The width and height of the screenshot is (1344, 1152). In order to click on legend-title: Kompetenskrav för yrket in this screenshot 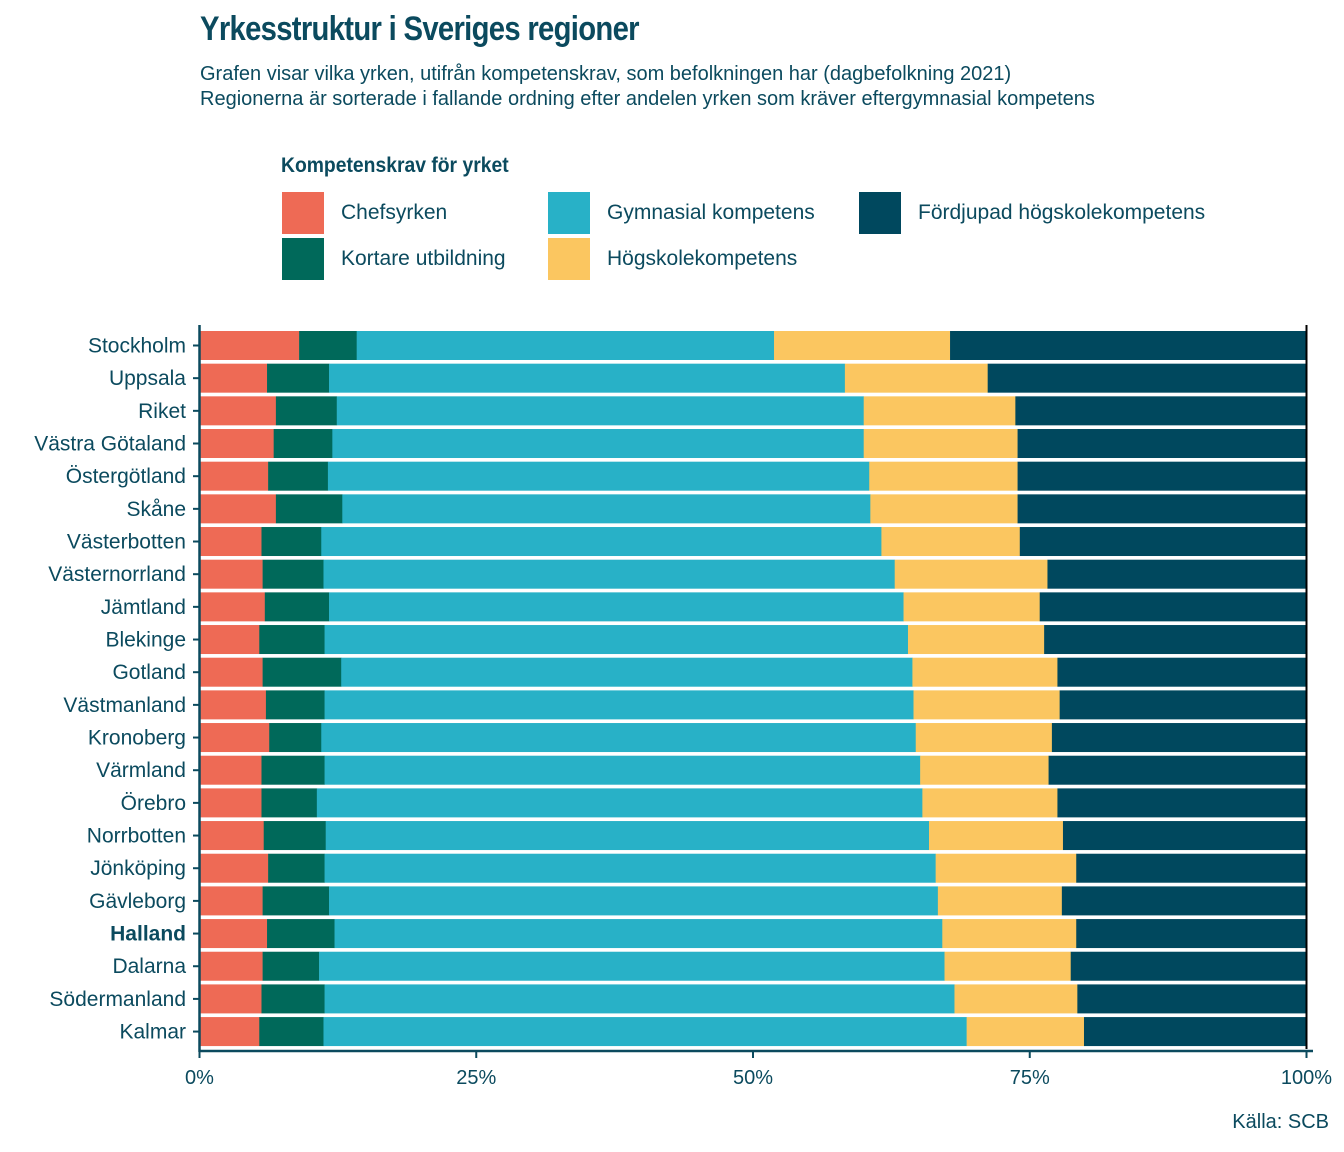, I will do `click(395, 165)`.